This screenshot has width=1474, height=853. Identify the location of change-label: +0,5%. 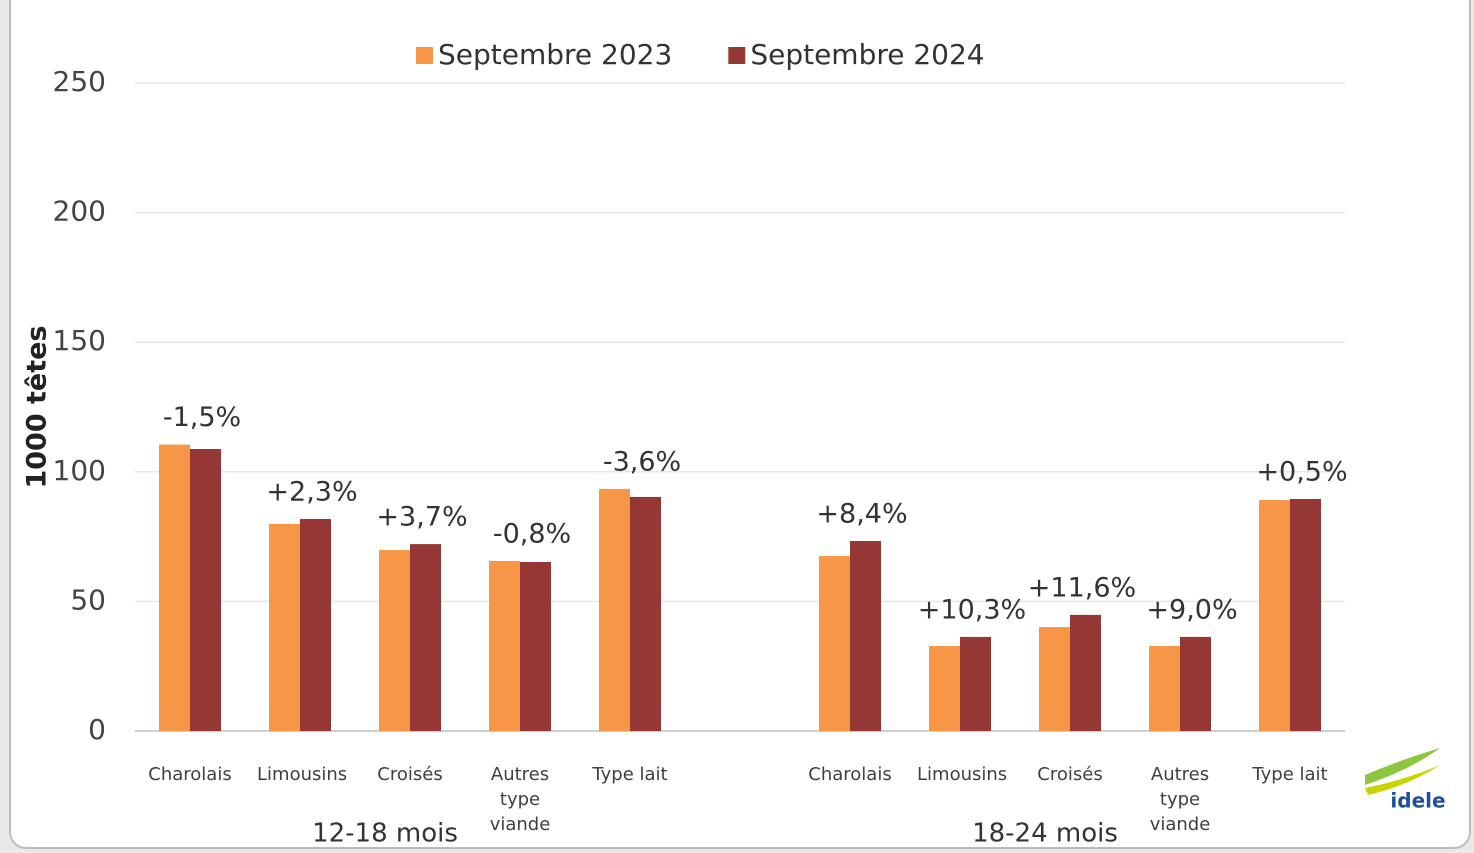
(1301, 472).